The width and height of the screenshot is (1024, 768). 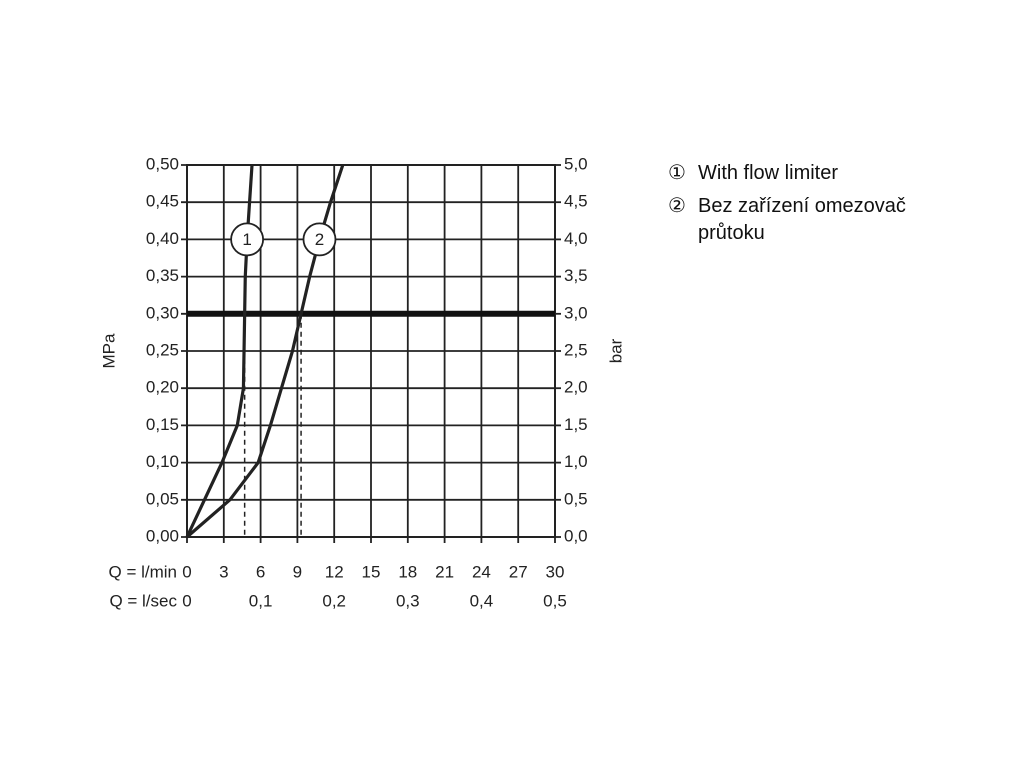 What do you see at coordinates (576, 238) in the screenshot?
I see `y2-tick-label: 4,0` at bounding box center [576, 238].